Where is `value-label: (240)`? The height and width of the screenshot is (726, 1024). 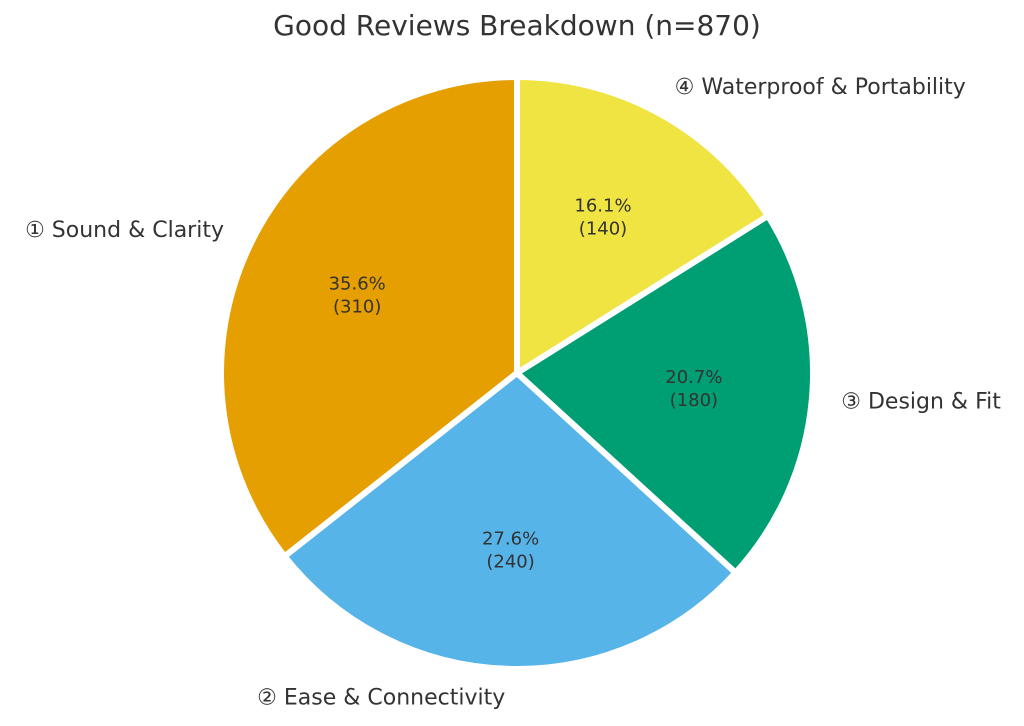 value-label: (240) is located at coordinates (510, 561).